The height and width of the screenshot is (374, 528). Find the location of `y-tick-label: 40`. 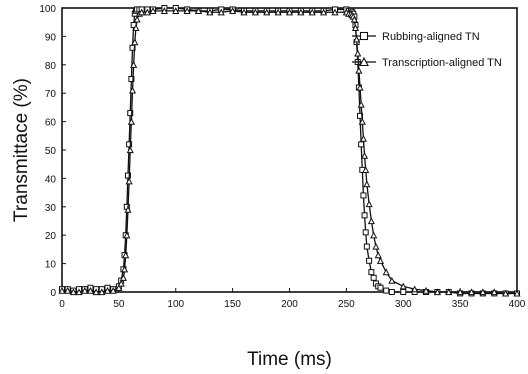

y-tick-label: 40 is located at coordinates (51, 179).